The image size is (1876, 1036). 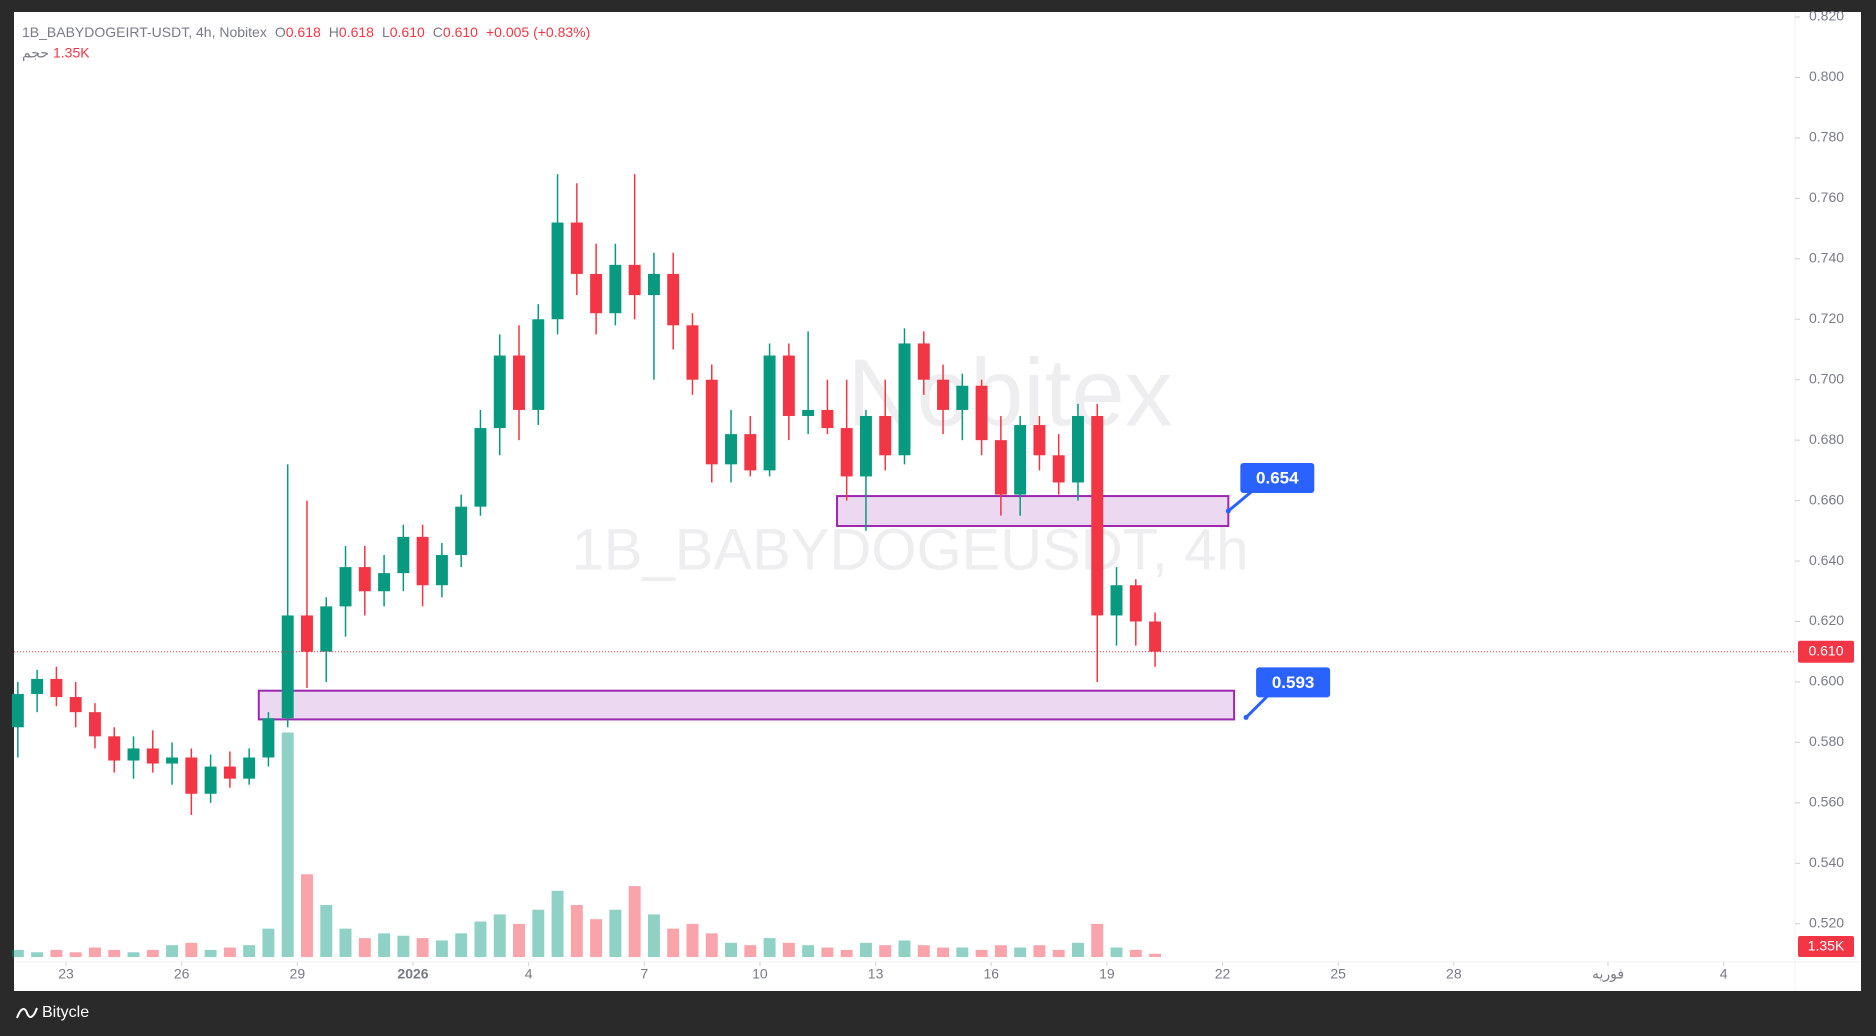 What do you see at coordinates (1010, 392) in the screenshot?
I see `watermark: Nobitex` at bounding box center [1010, 392].